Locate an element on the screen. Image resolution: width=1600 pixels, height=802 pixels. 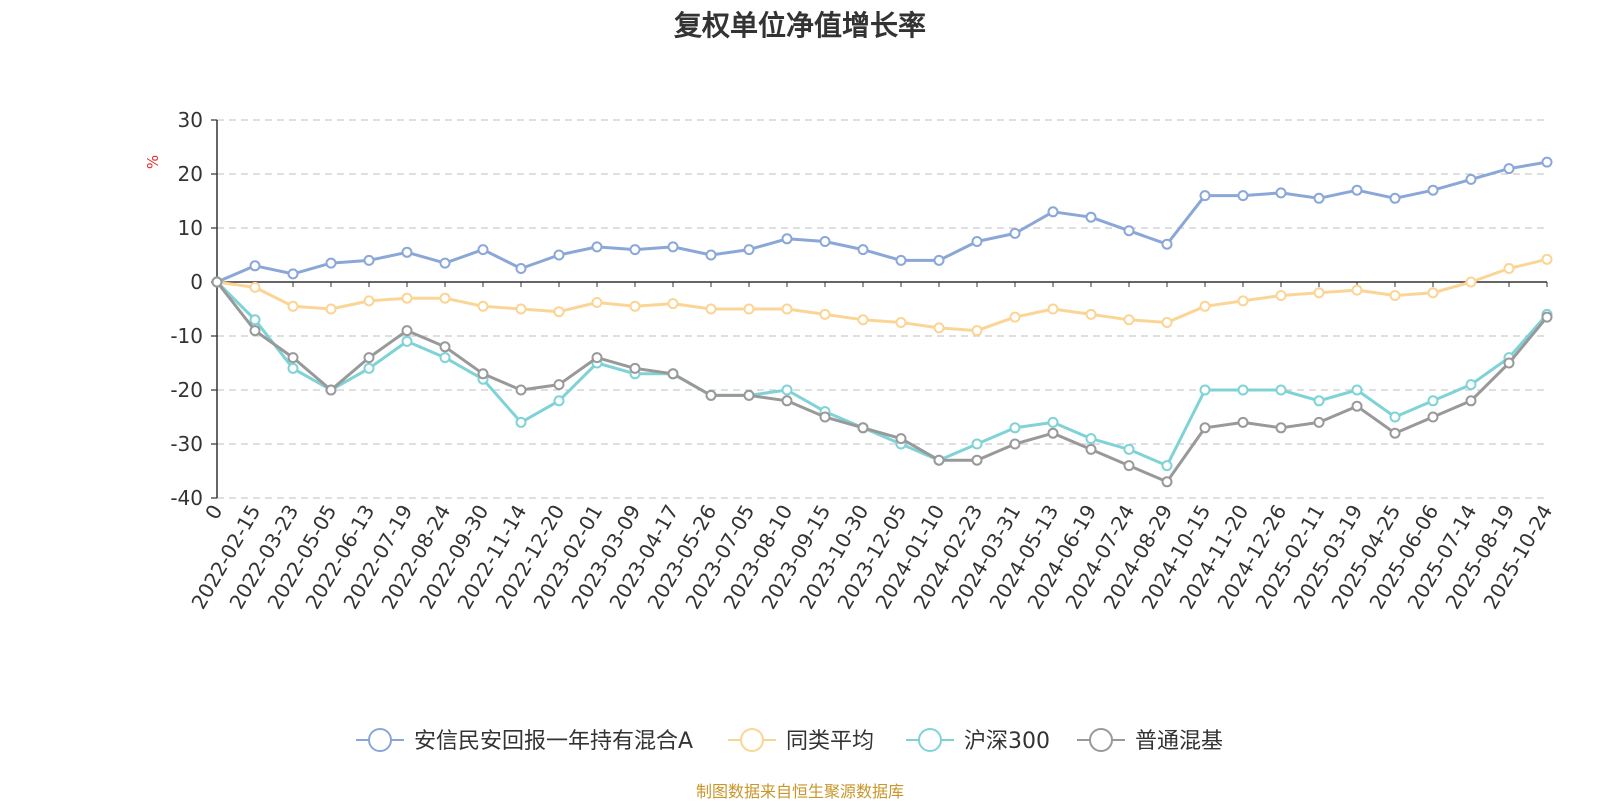
y-axis-unit-label: % is located at coordinates (153, 162).